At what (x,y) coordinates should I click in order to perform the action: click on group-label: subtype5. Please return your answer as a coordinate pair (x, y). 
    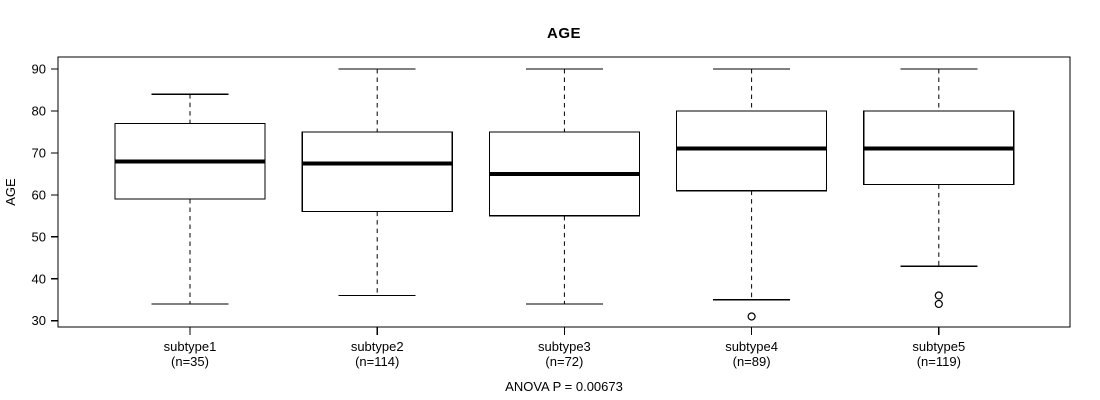
    Looking at the image, I should click on (938, 346).